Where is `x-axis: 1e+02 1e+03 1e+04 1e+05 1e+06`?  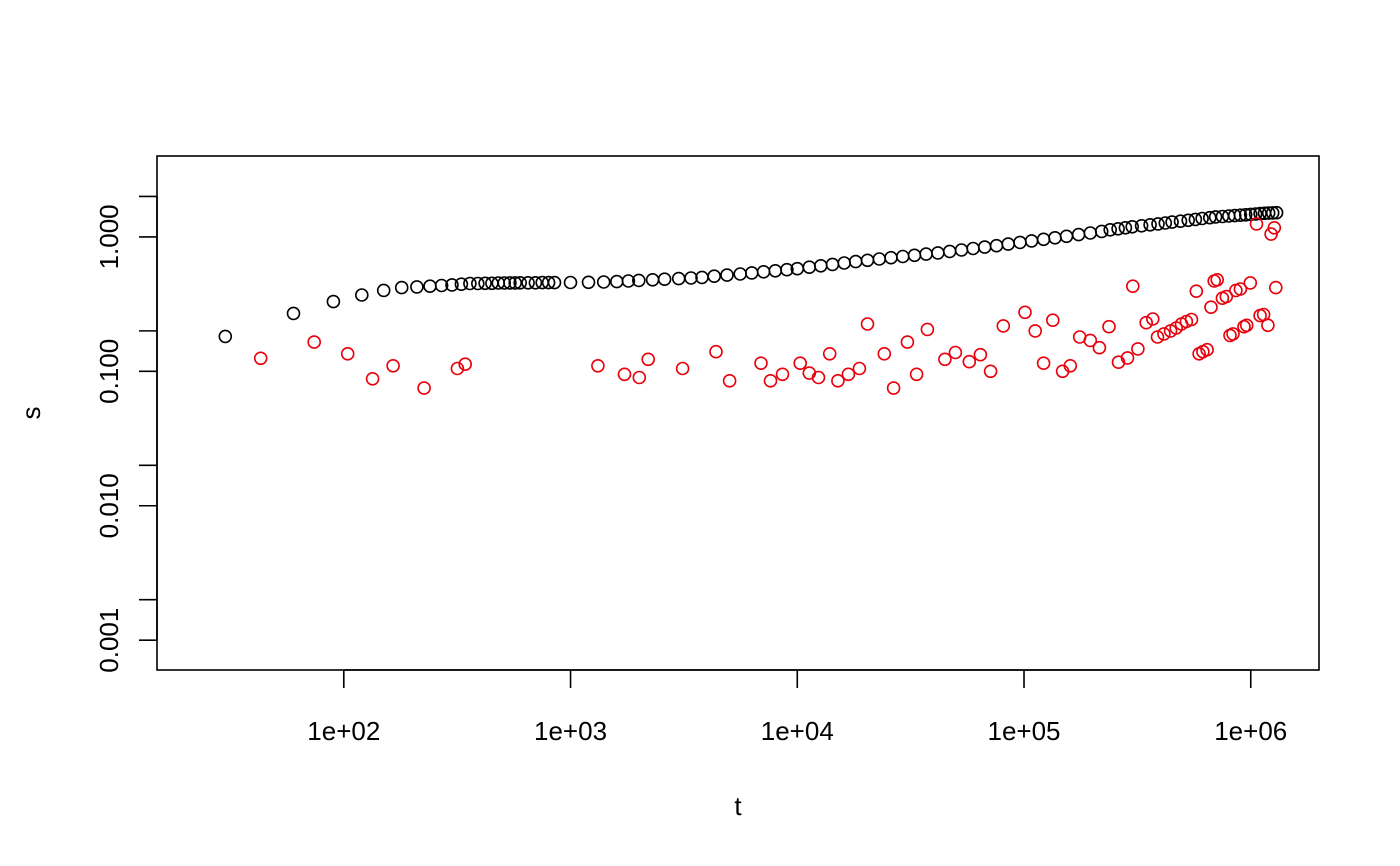
x-axis: 1e+02 1e+03 1e+04 1e+05 1e+06 is located at coordinates (797, 707).